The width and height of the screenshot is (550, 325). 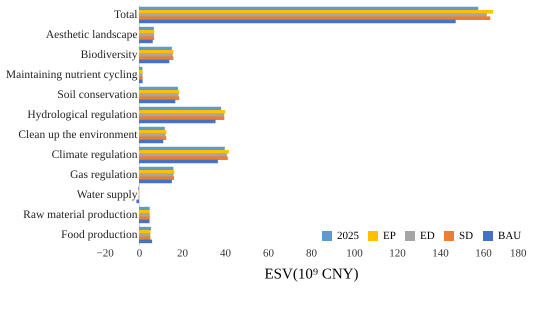 I want to click on y-tick-label: Raw material production, so click(x=80, y=215).